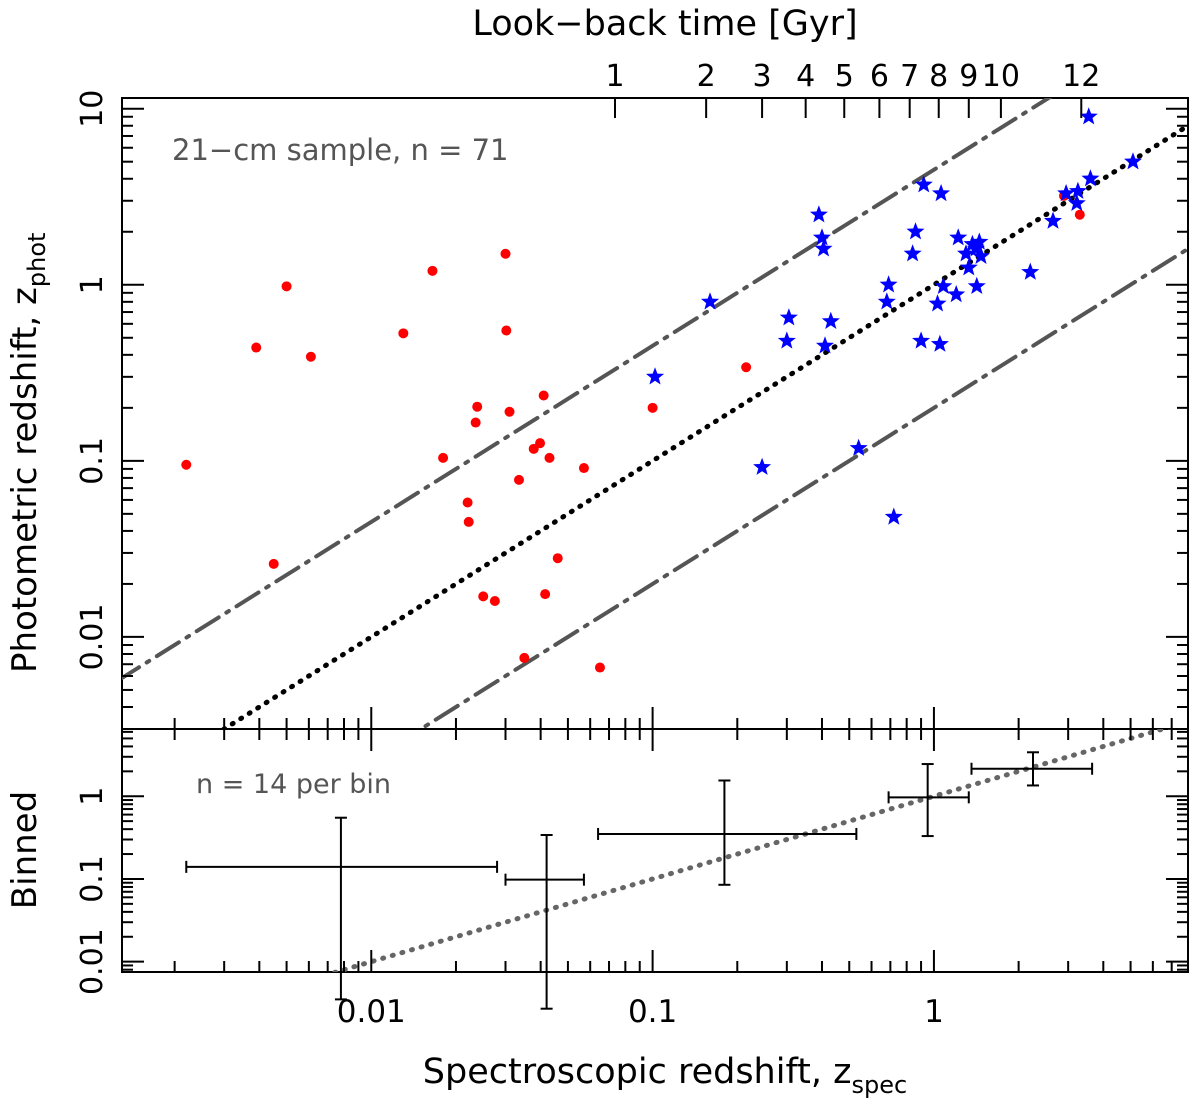 This screenshot has width=1200, height=1104. I want to click on lower-y-tick-label: 1, so click(92, 796).